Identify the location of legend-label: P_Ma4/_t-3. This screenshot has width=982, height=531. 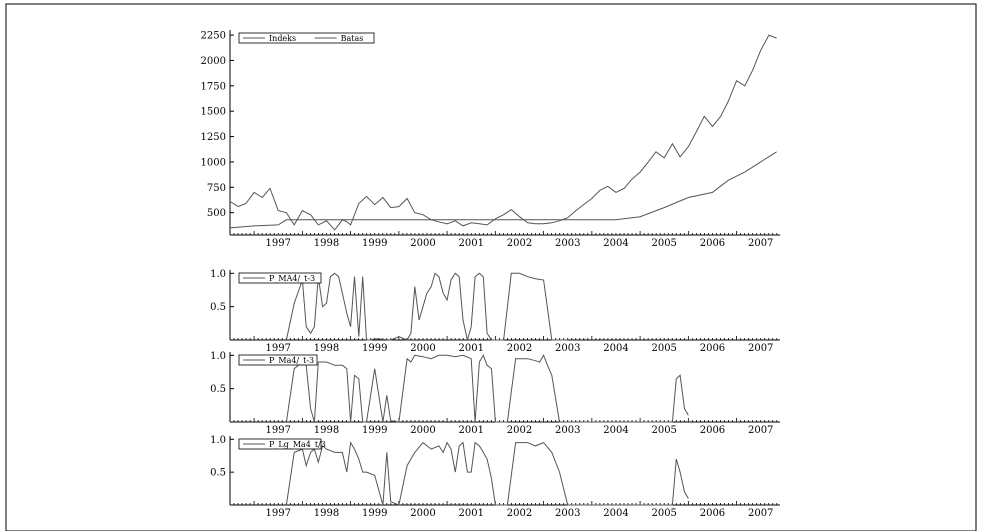
(291, 360).